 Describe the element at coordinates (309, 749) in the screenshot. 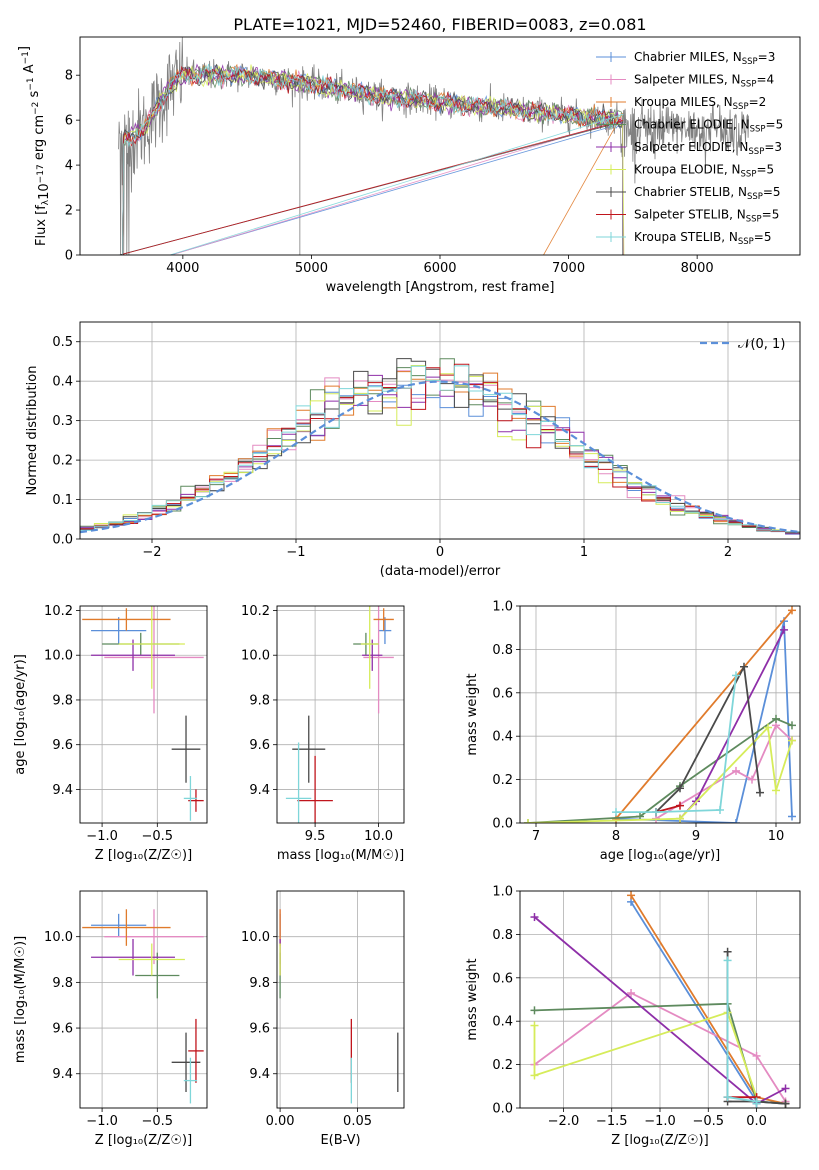

I see `point-chabrier-stelib` at that location.